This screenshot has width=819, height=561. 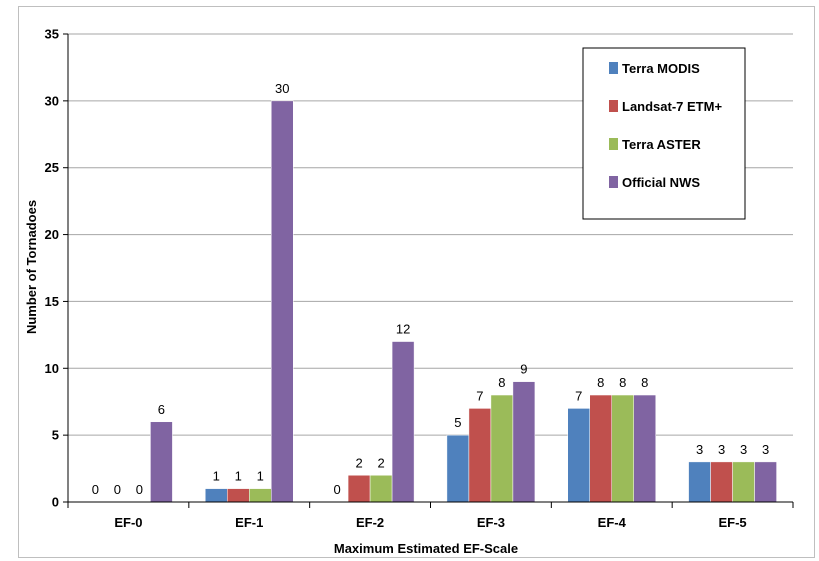 What do you see at coordinates (56, 268) in the screenshot?
I see `y-axis-ticks: 0 5 10 15 20 25 30 35` at bounding box center [56, 268].